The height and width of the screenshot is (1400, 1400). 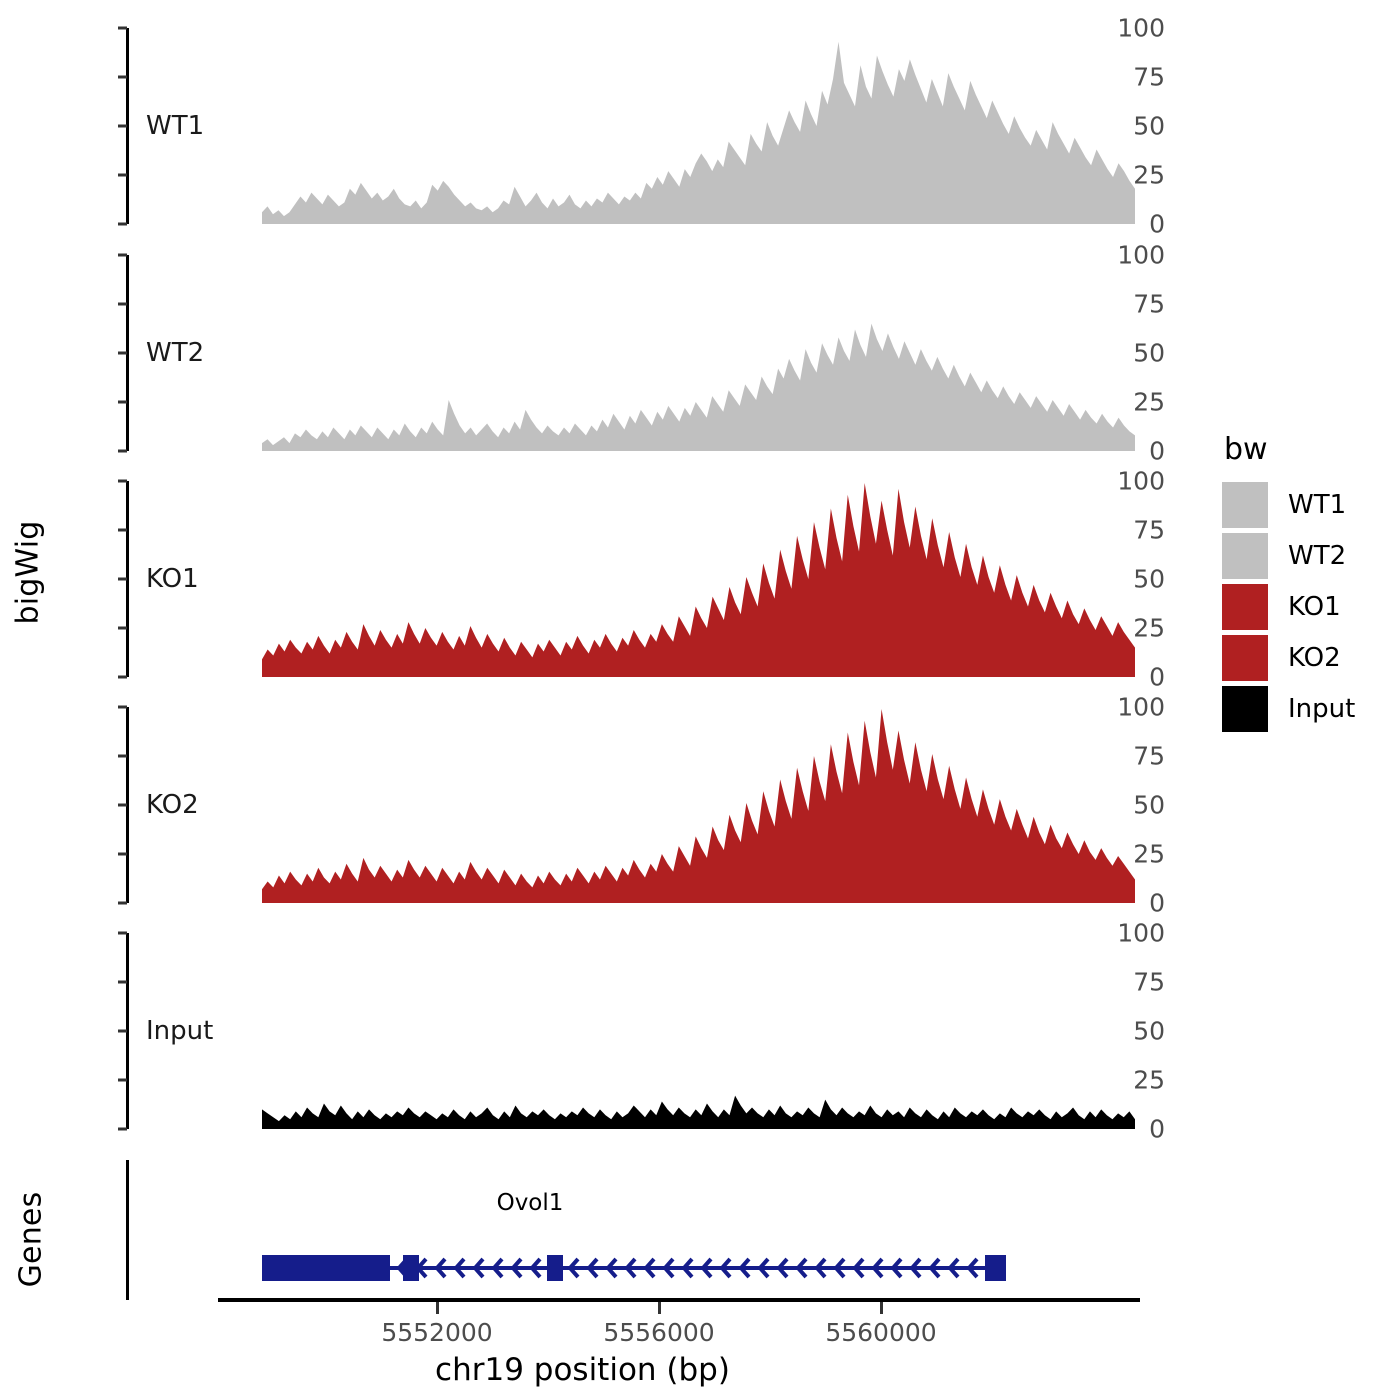 I want to click on track-panel-ko2: 100 75 50 25 0 KO2, so click(x=582, y=805).